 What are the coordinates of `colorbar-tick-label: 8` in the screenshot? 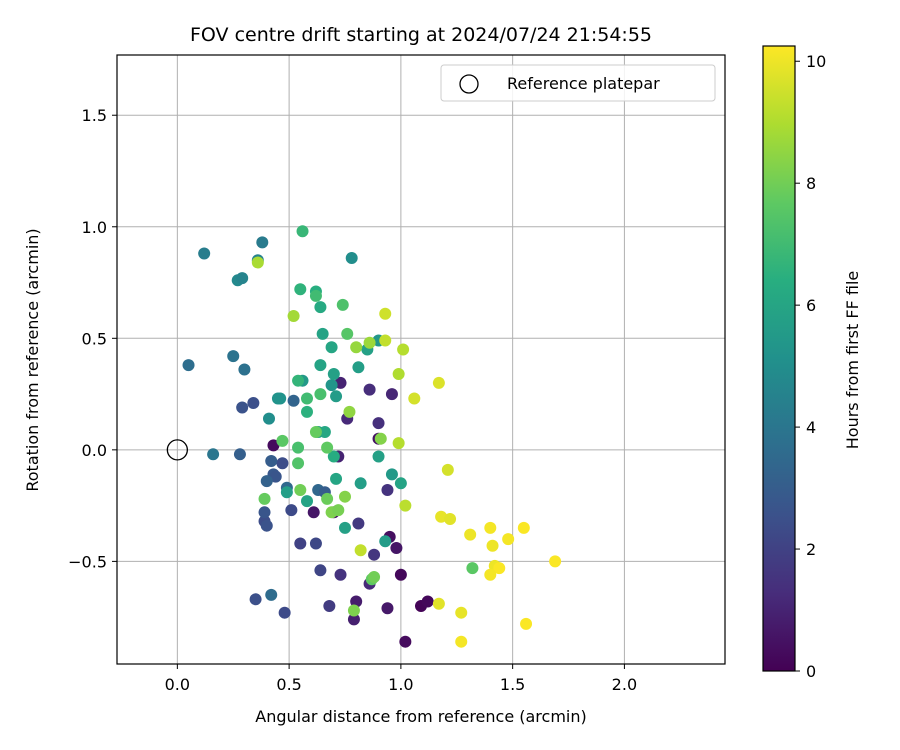 It's located at (811, 183).